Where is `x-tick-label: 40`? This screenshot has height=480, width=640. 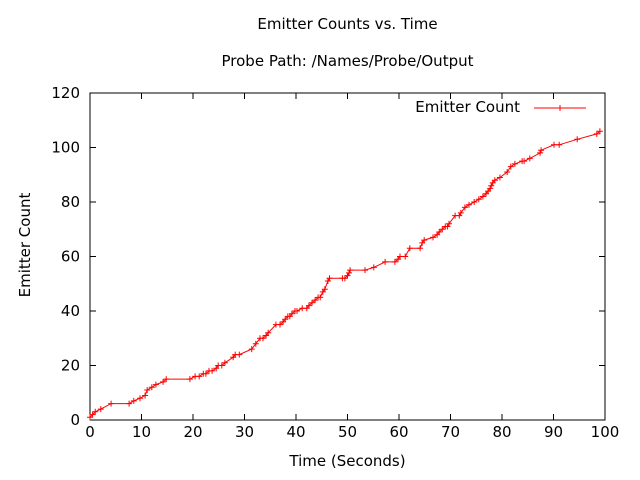
x-tick-label: 40 is located at coordinates (295, 432).